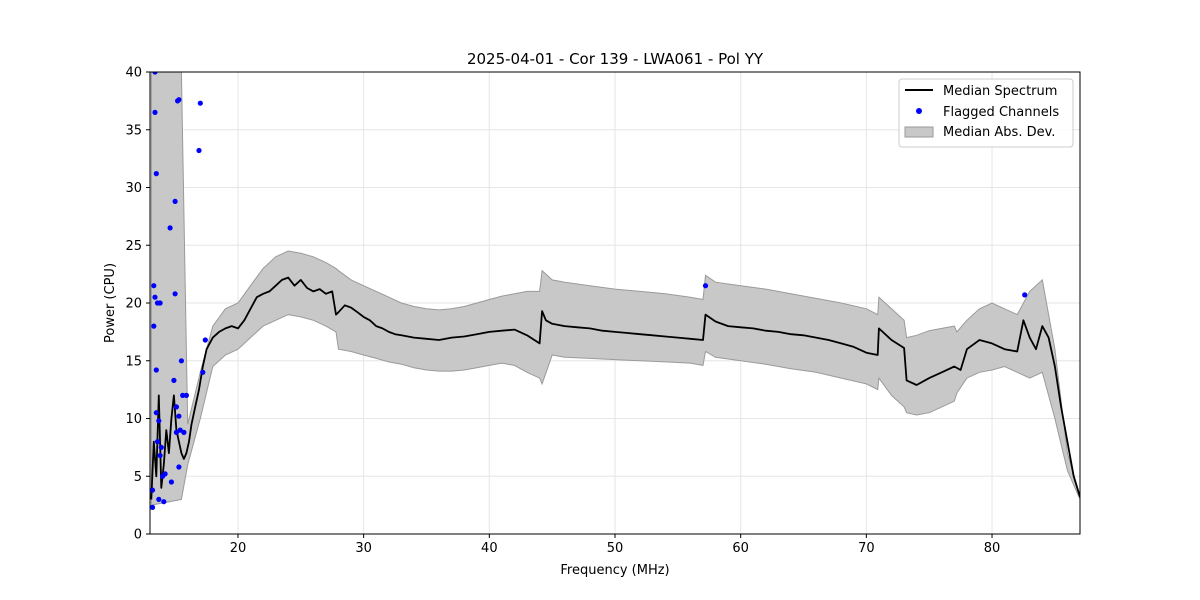  Describe the element at coordinates (138, 477) in the screenshot. I see `y-tick-label: 5` at that location.